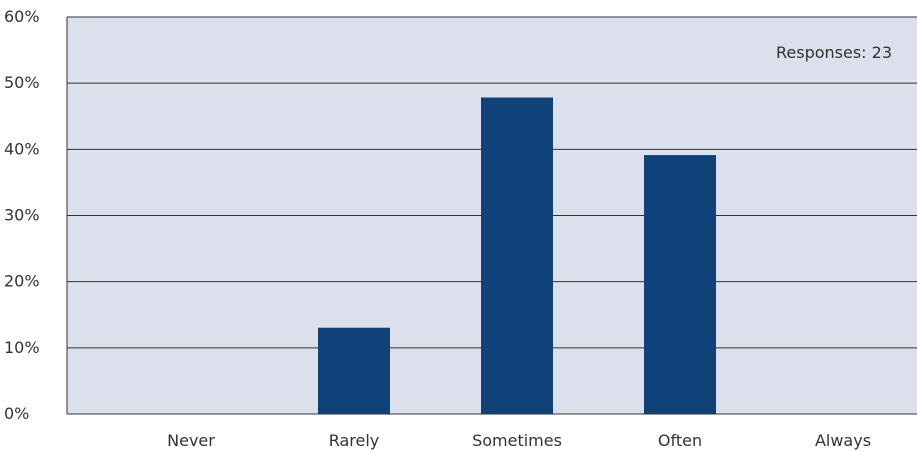 The image size is (917, 452). Describe the element at coordinates (354, 440) in the screenshot. I see `x-tick-label: Rarely` at that location.